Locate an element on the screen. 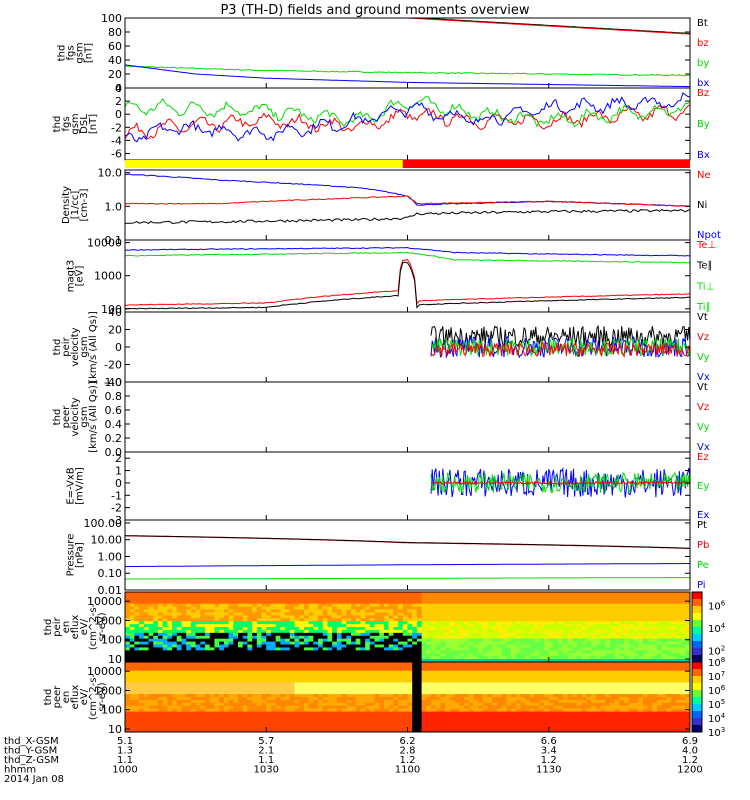 The height and width of the screenshot is (800, 750). legend-label: Vt is located at coordinates (702, 317).